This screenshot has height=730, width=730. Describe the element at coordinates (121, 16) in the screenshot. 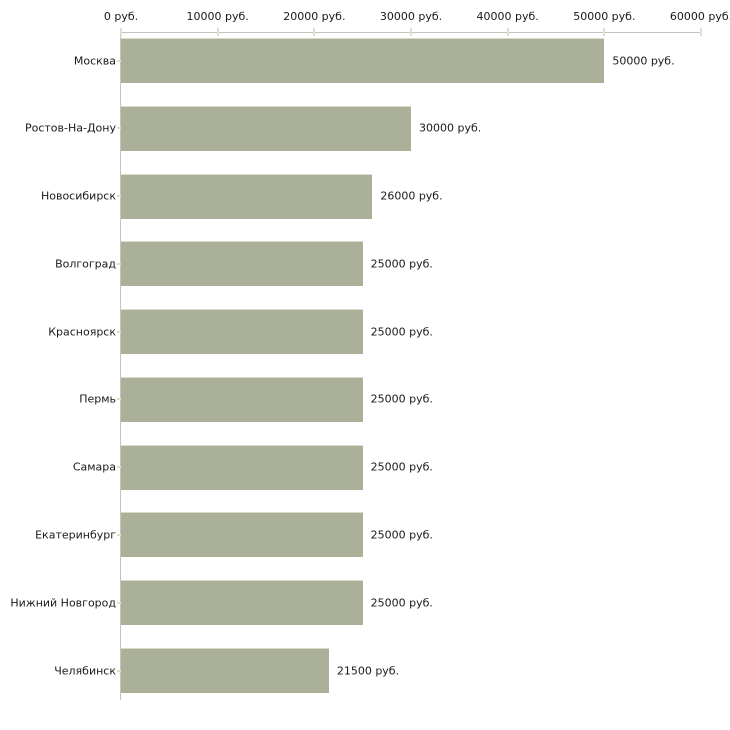

I see `x-axis-tick-label: 0 руб.` at that location.